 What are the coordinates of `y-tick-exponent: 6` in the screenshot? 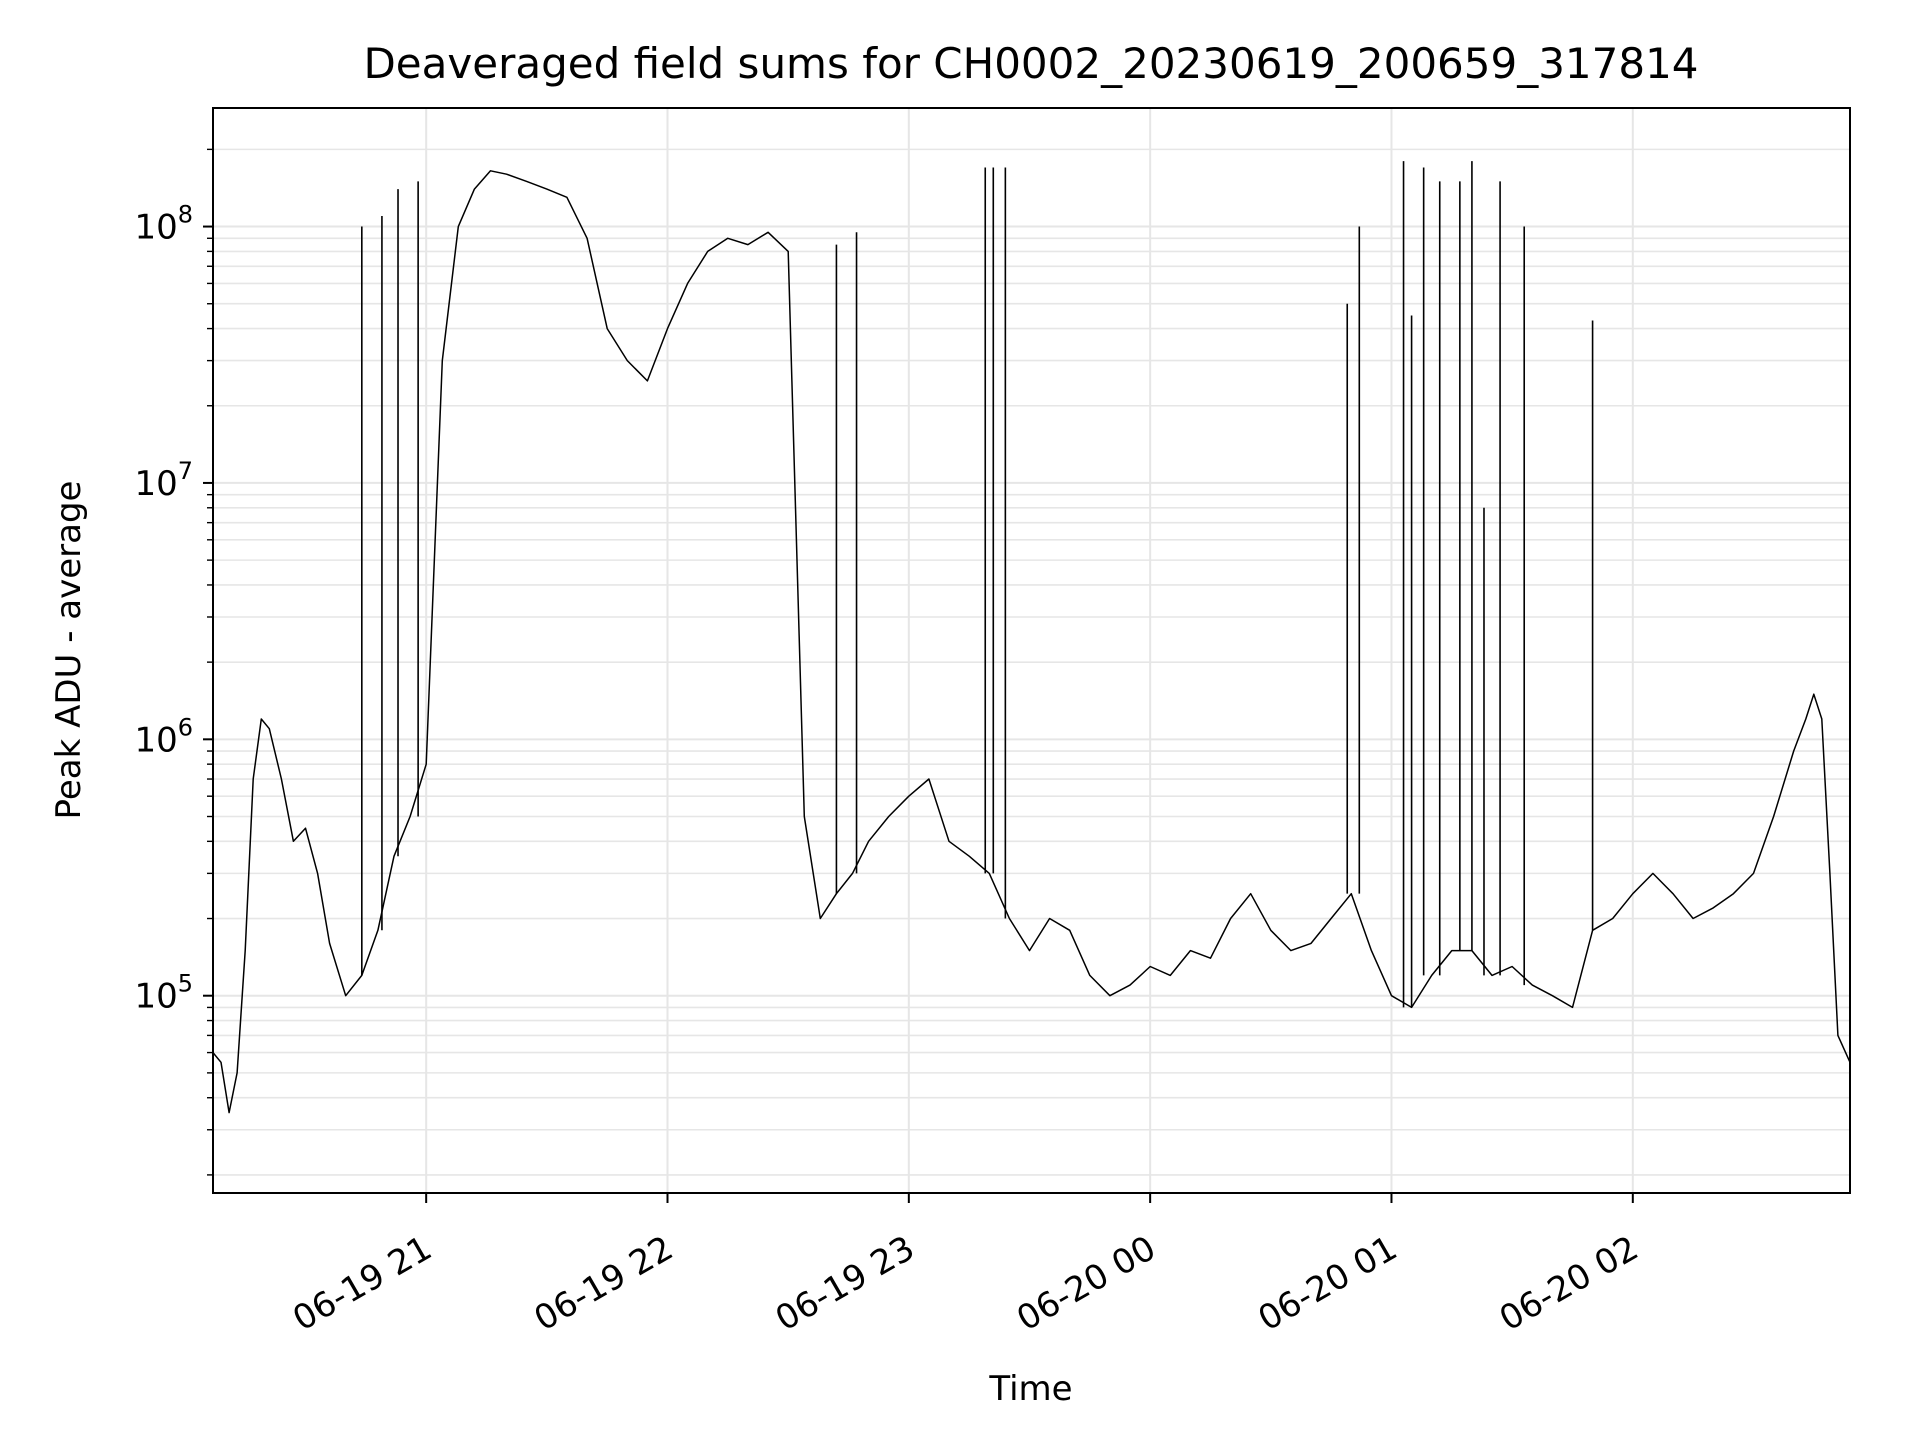 It's located at (185, 727).